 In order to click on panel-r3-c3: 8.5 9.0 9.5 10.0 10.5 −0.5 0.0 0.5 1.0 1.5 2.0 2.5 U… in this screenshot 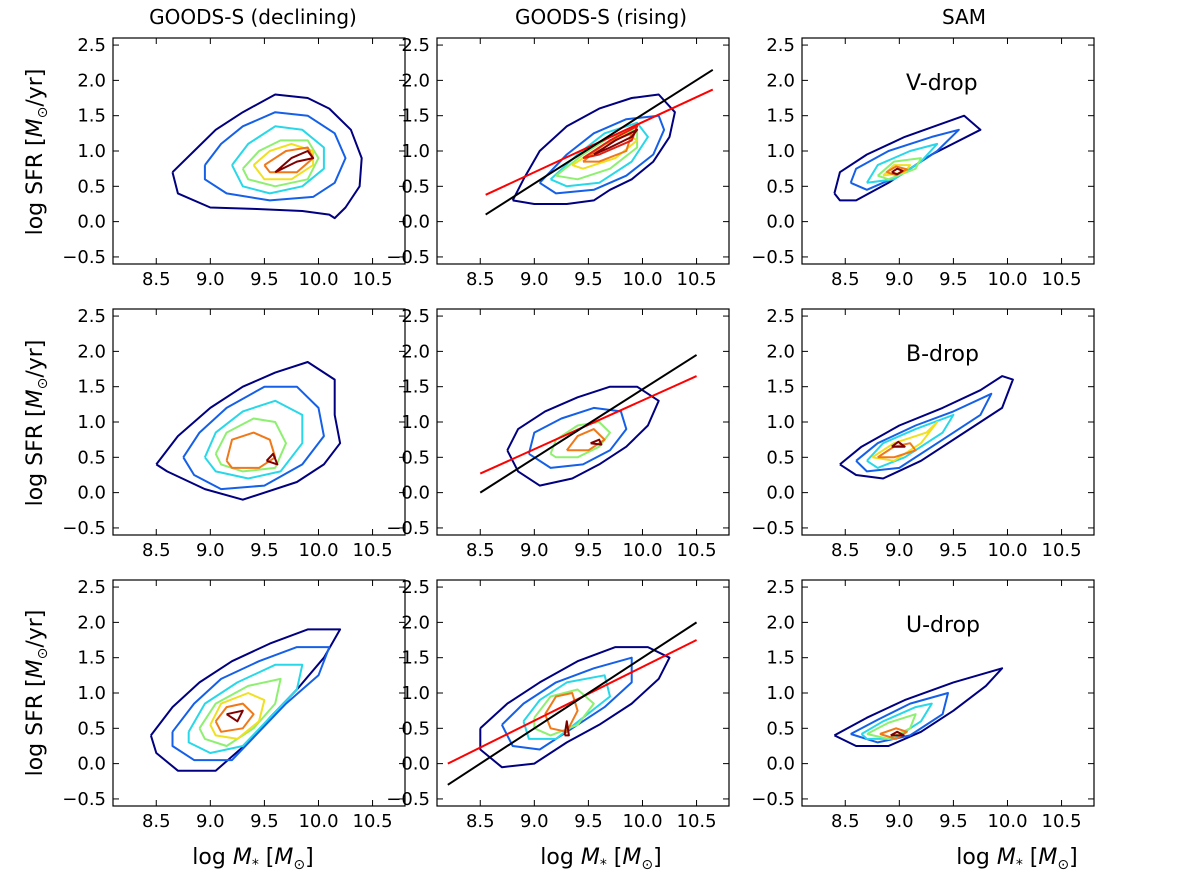, I will do `click(923, 704)`.